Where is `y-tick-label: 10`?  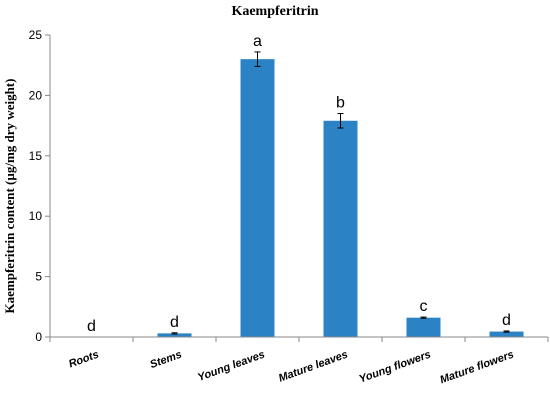 y-tick-label: 10 is located at coordinates (36, 216).